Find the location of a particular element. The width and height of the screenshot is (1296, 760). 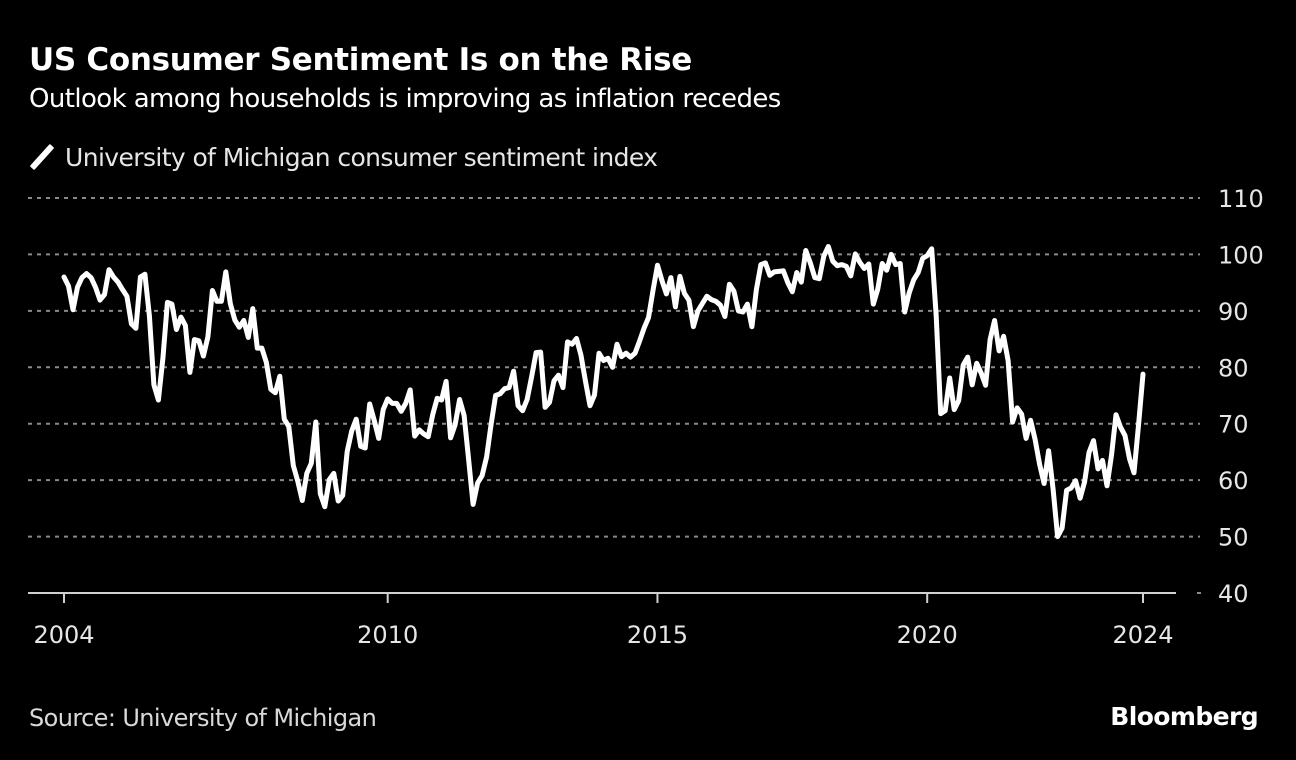

chart-title: US Consumer Sentiment Is on the Rise is located at coordinates (361, 60).